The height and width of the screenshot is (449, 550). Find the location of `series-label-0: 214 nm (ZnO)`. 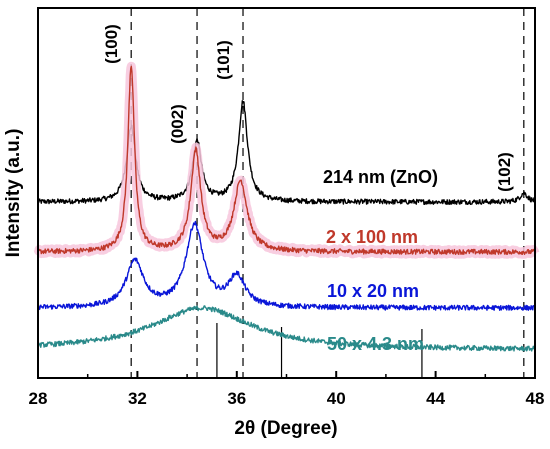

series-label-0: 214 nm (ZnO) is located at coordinates (380, 177).